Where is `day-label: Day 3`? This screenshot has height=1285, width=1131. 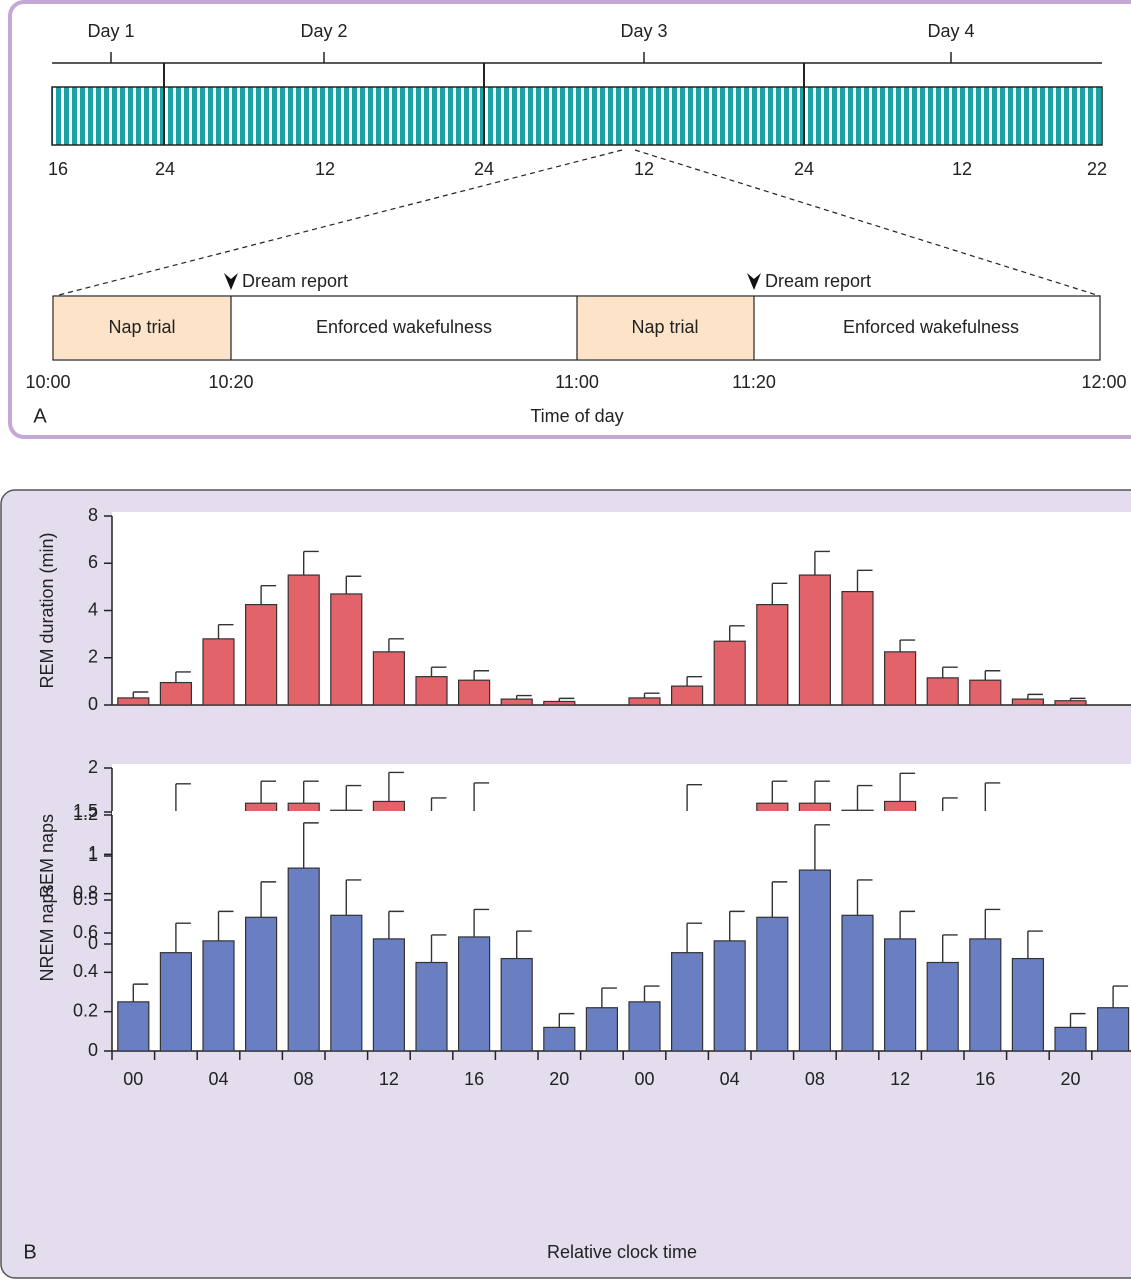 day-label: Day 3 is located at coordinates (643, 31).